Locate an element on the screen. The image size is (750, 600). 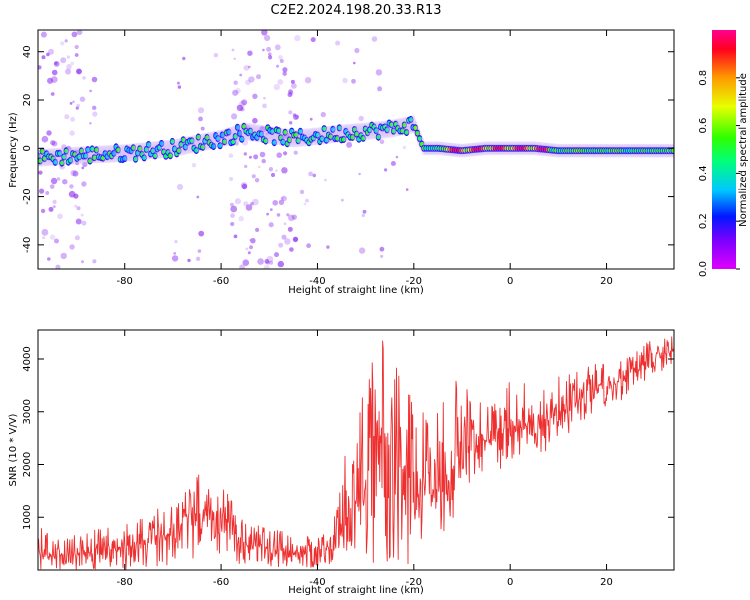
y-tick-label: 4000 is located at coordinates (27, 358).